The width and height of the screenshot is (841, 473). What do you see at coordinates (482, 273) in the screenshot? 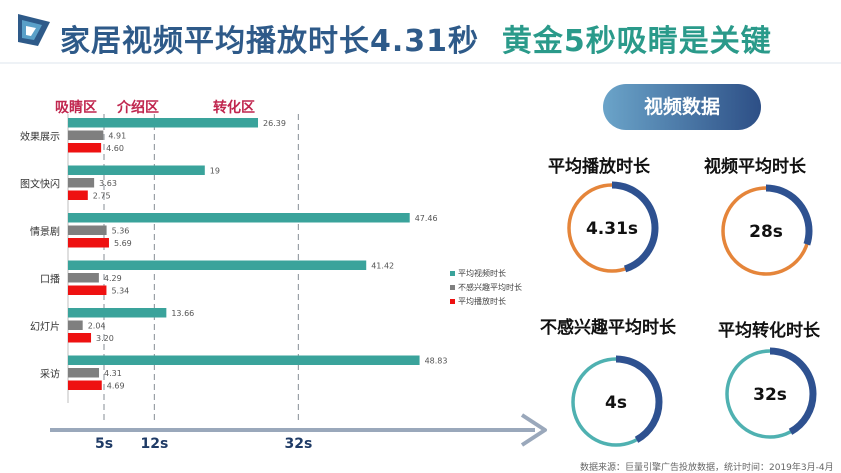
I see `legend-label-0: 平均视频时长` at bounding box center [482, 273].